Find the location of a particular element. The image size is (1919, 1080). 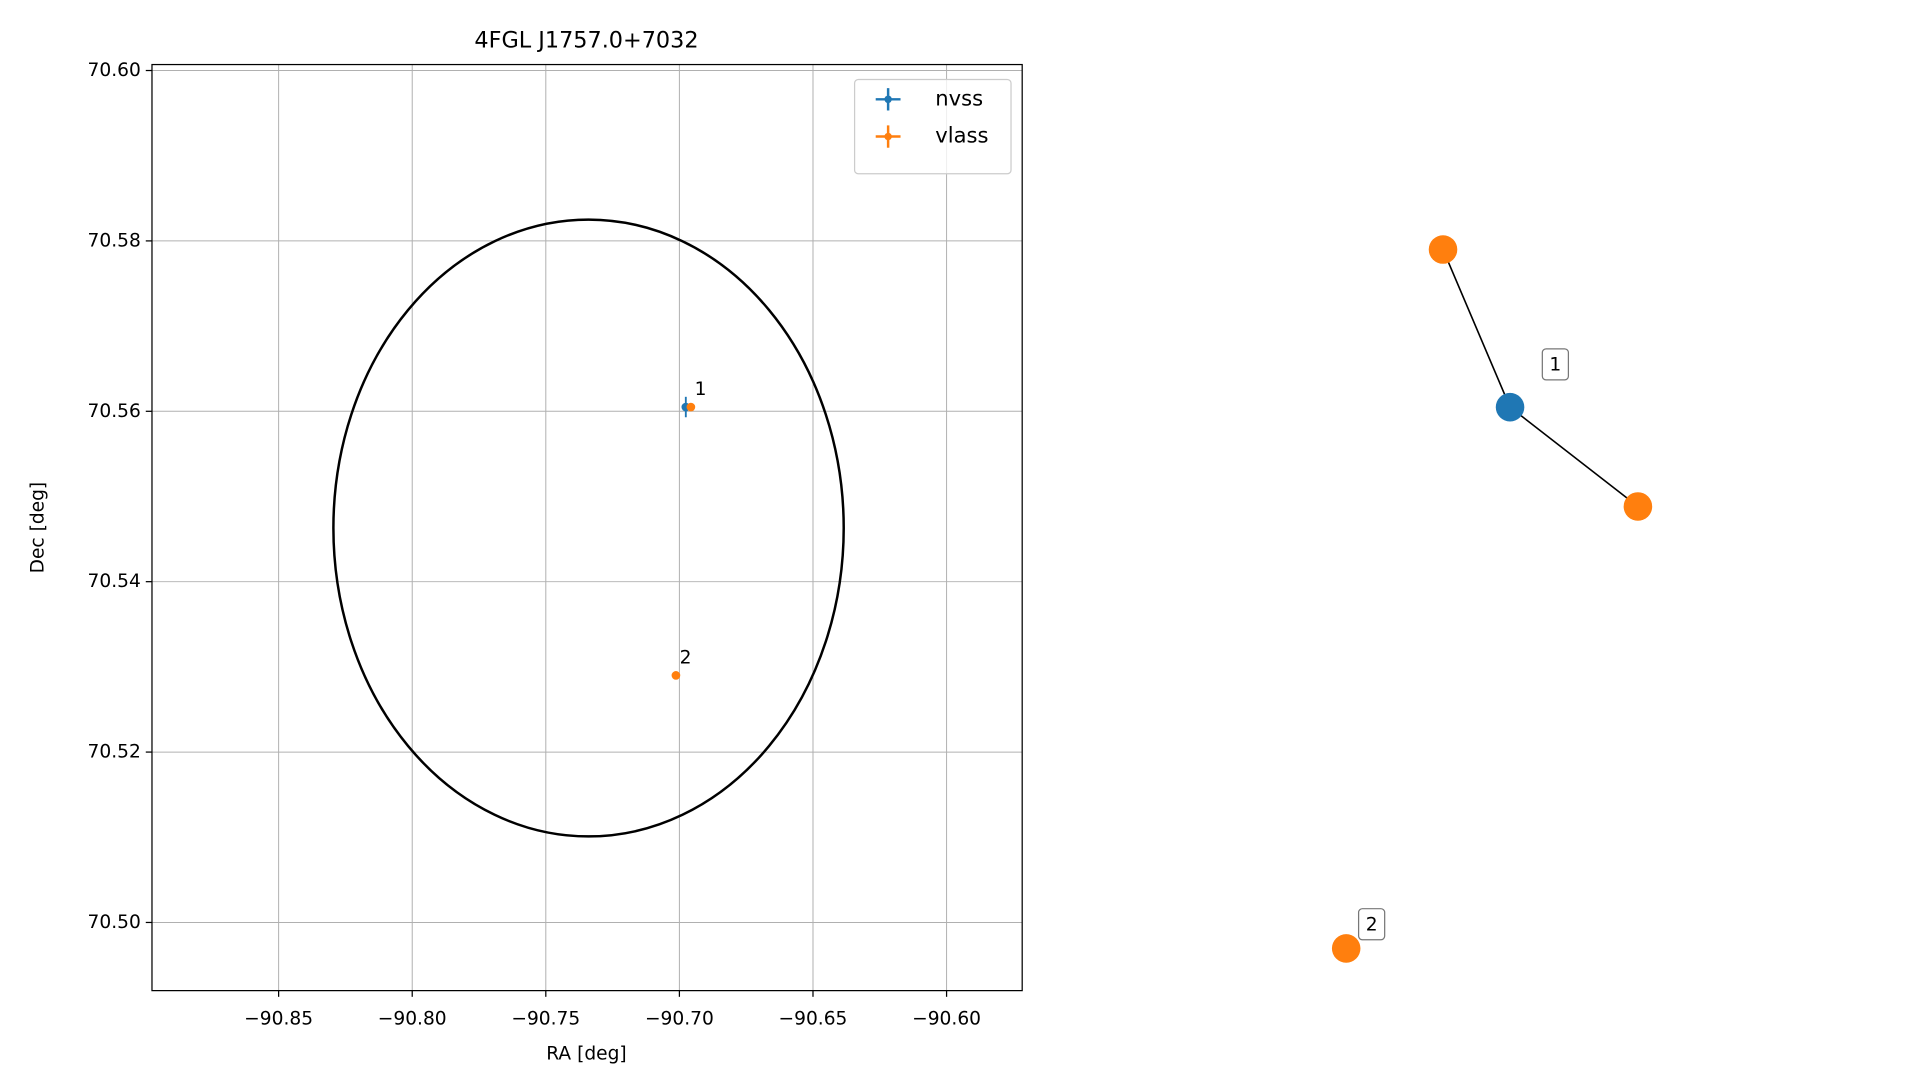

node-label: 1 is located at coordinates (1555, 364).